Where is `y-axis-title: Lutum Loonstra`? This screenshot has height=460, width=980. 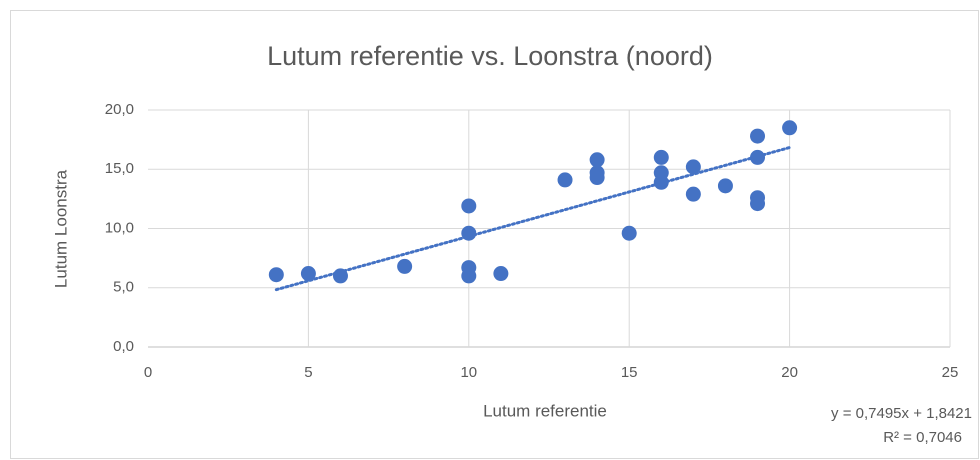 y-axis-title: Lutum Loonstra is located at coordinates (60, 228).